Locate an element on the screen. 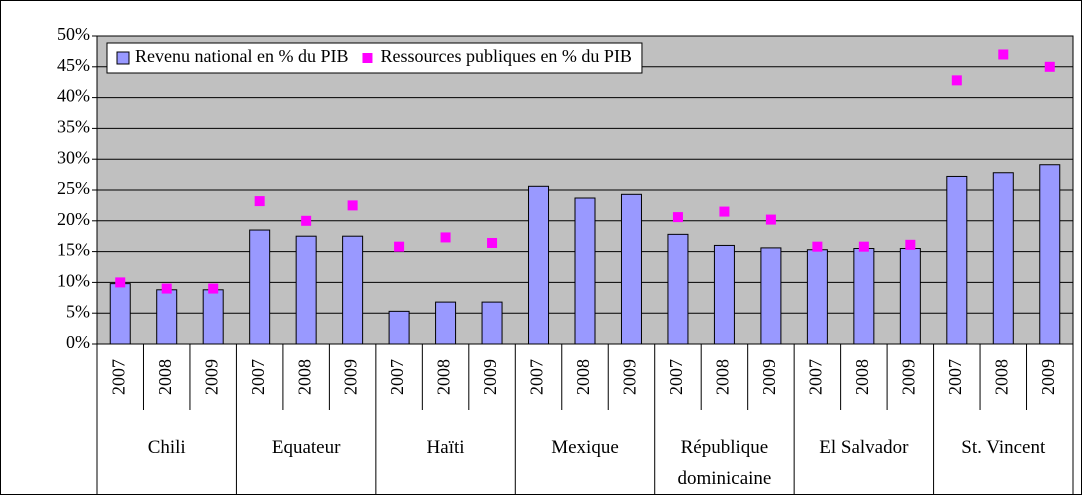 The width and height of the screenshot is (1083, 495). y-tick-label: 20% is located at coordinates (73, 219).